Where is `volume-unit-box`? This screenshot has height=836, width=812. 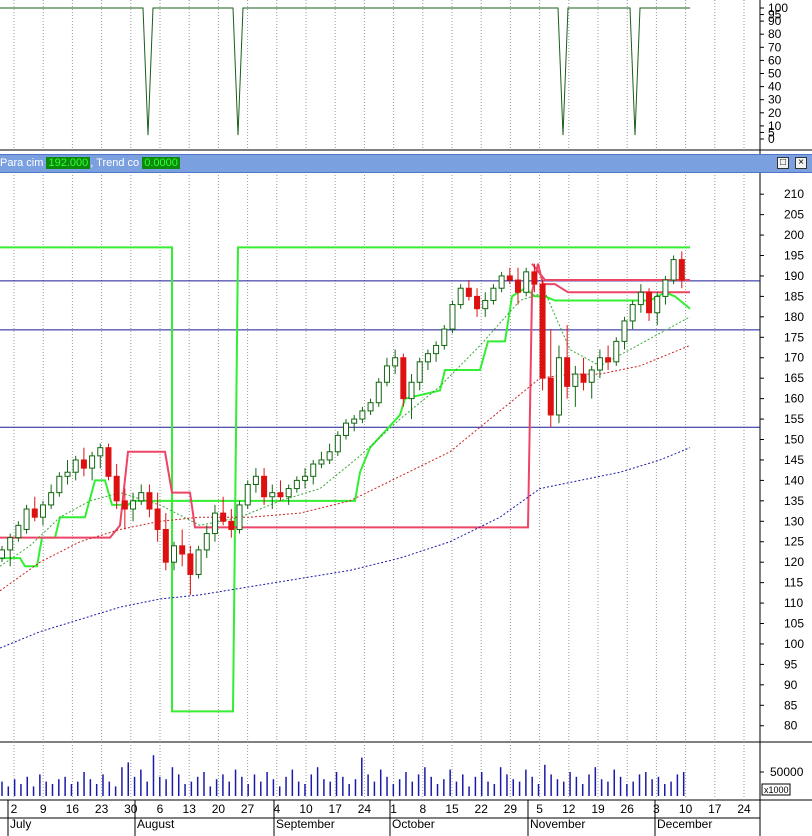 volume-unit-box is located at coordinates (776, 789).